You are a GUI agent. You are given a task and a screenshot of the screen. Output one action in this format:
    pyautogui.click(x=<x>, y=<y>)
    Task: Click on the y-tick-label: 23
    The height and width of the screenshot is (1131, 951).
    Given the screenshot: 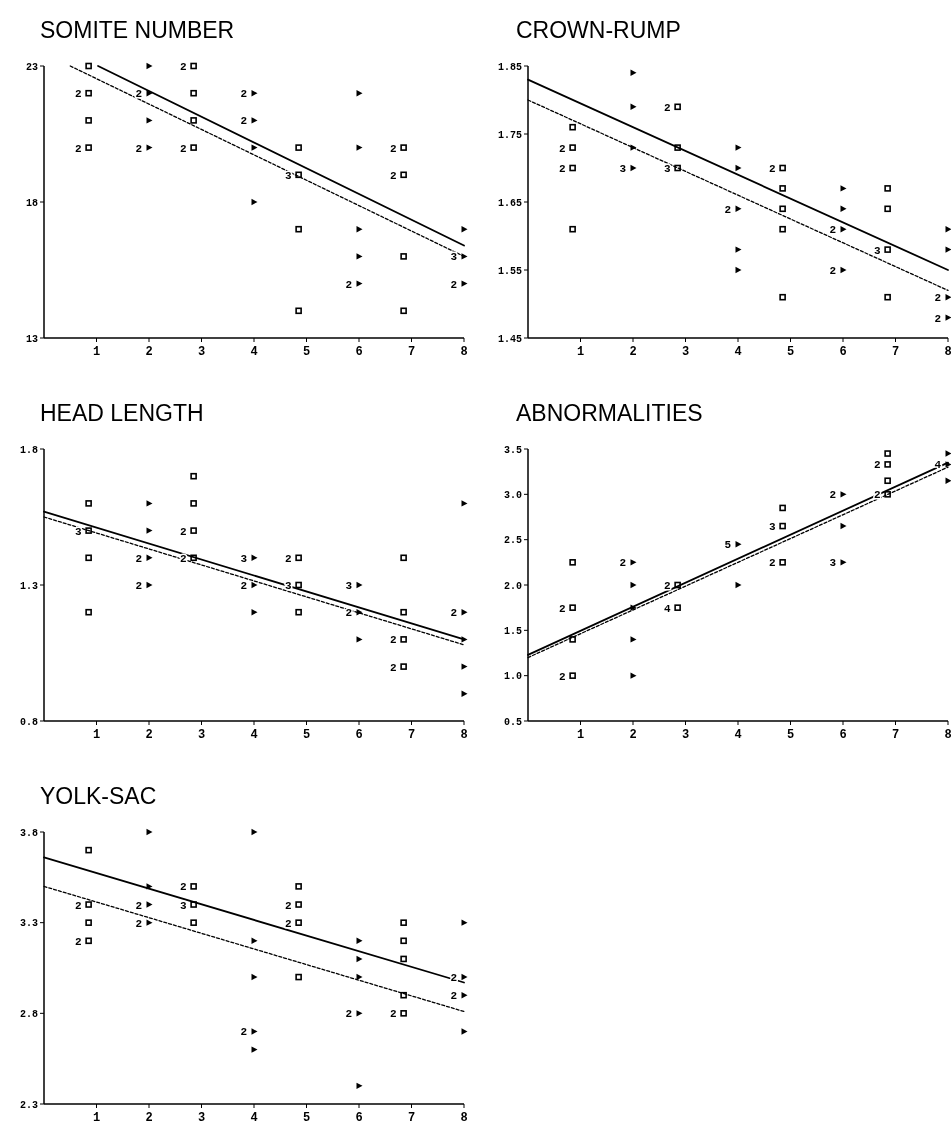 What is the action you would take?
    pyautogui.click(x=31, y=67)
    